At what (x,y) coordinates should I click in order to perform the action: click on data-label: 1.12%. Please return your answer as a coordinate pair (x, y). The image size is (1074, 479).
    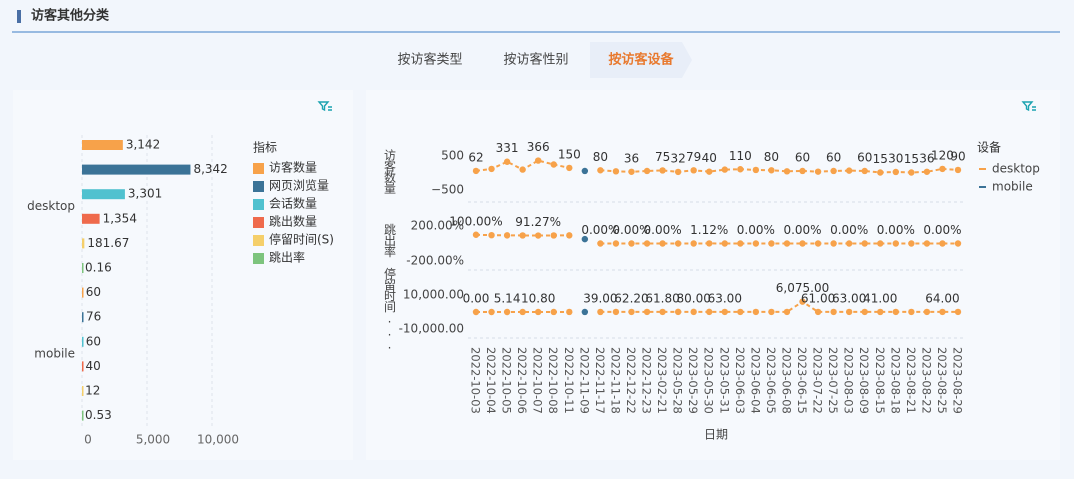
    Looking at the image, I should click on (709, 230).